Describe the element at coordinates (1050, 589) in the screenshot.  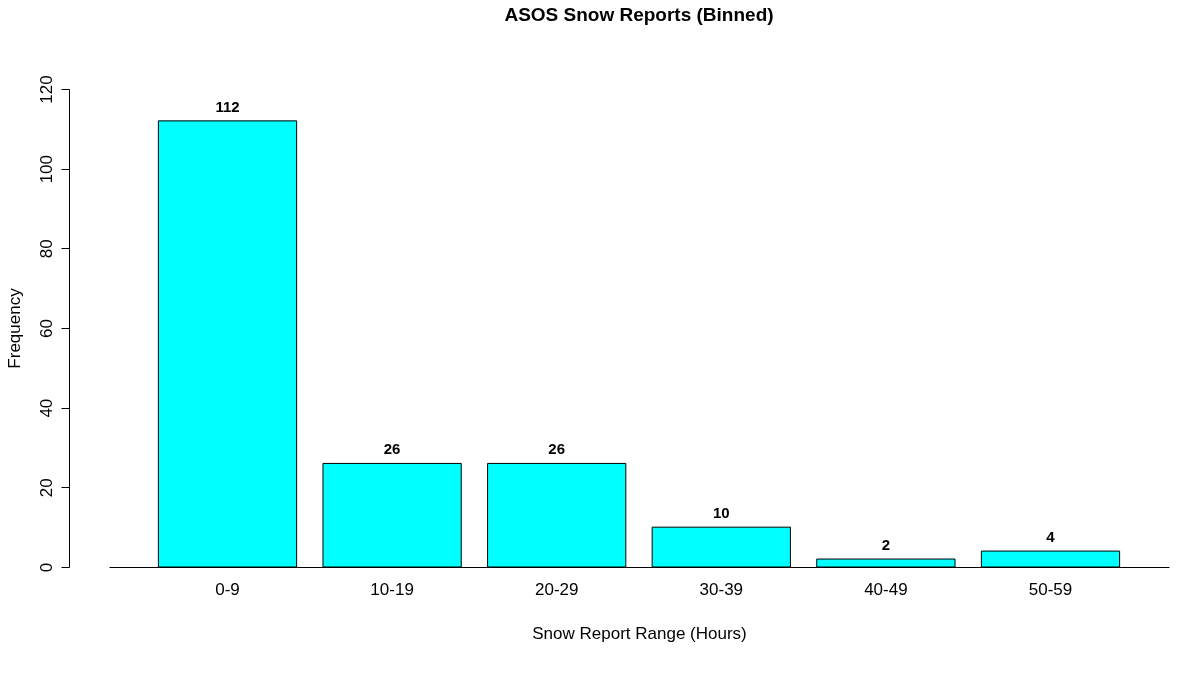
I see `x-tick-label: 50-59` at that location.